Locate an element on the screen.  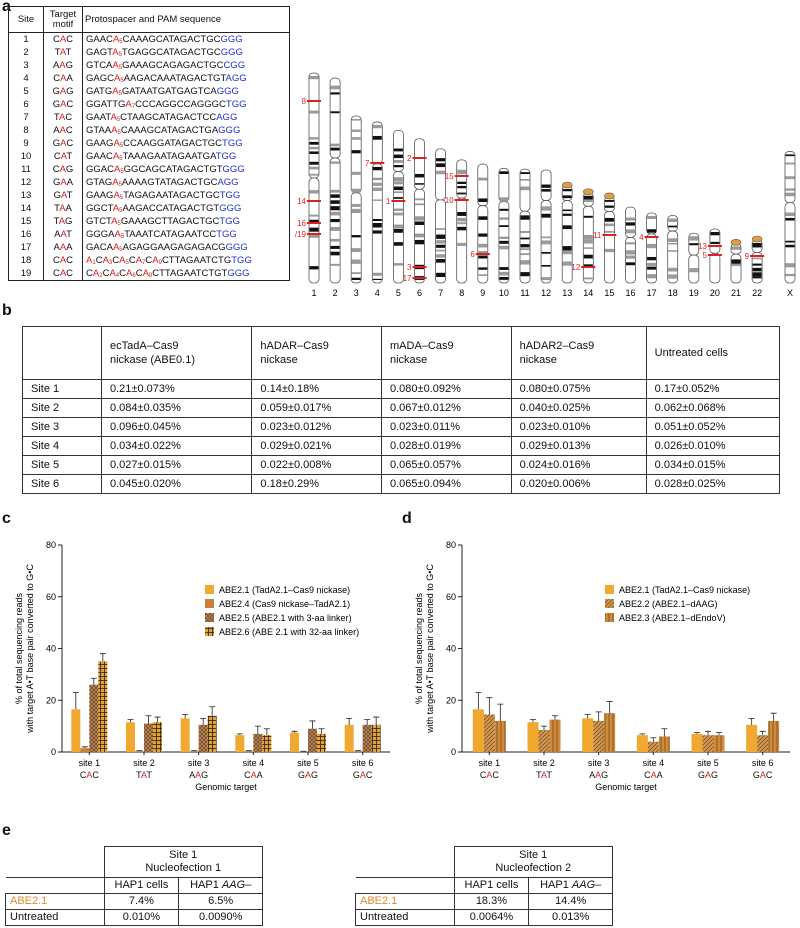
chromosome-label: 19 is located at coordinates (694, 293).